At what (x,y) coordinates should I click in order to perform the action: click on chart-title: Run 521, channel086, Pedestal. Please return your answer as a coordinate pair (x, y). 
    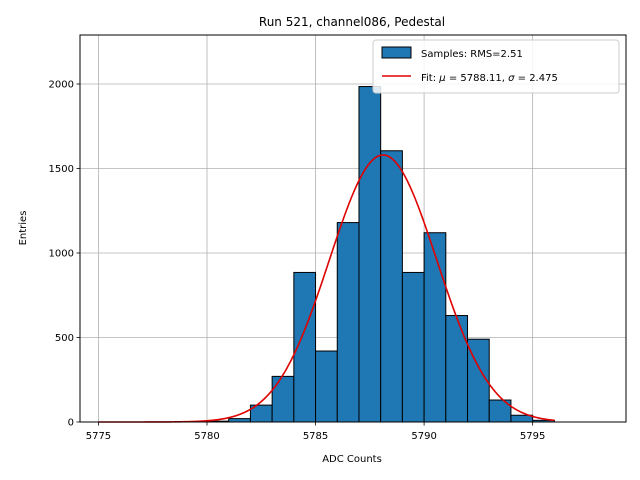
    Looking at the image, I should click on (352, 22).